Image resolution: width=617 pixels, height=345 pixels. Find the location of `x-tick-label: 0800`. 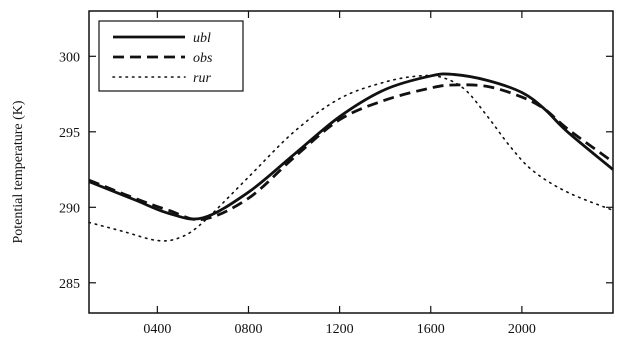

x-tick-label: 0800 is located at coordinates (248, 329).